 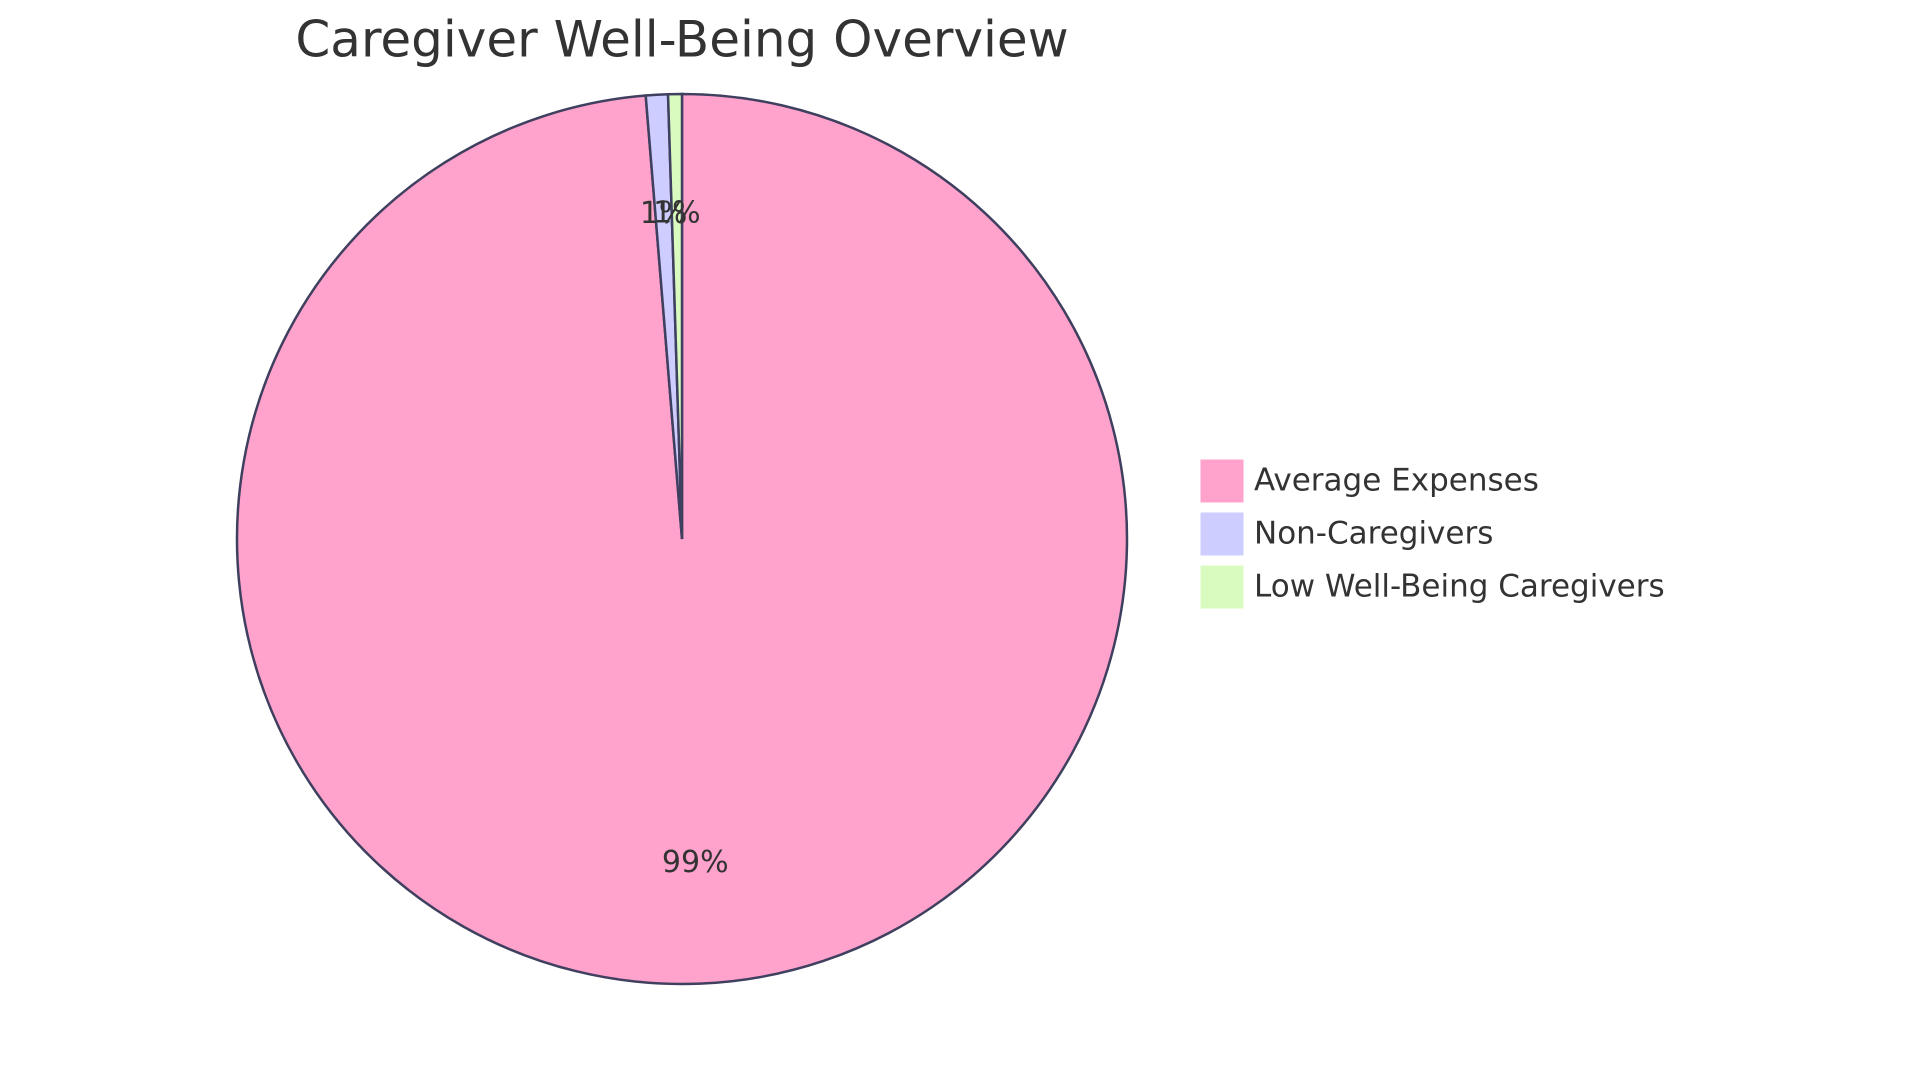 What do you see at coordinates (1459, 587) in the screenshot?
I see `legend-label: Low Well-Being Caregivers` at bounding box center [1459, 587].